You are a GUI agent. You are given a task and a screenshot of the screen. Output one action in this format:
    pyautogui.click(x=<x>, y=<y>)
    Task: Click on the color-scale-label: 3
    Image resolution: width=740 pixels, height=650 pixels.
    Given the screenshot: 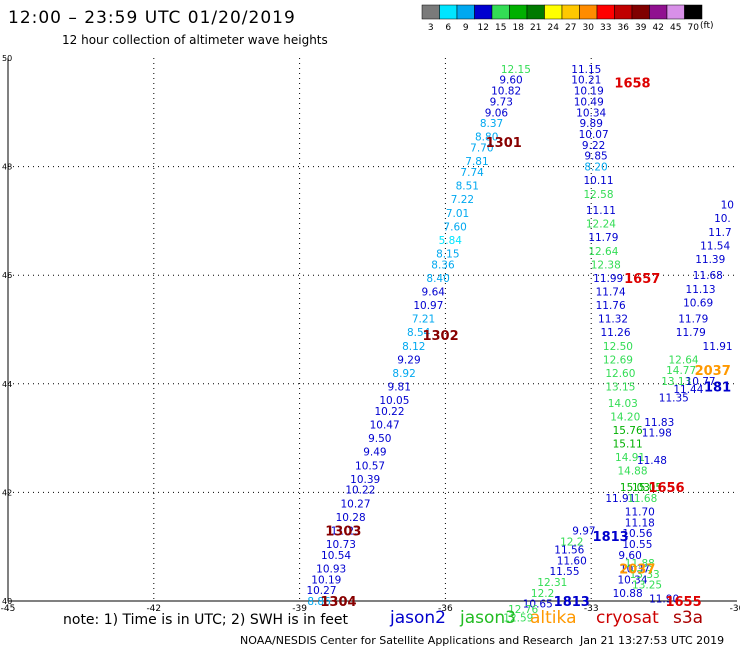 What is the action you would take?
    pyautogui.click(x=431, y=28)
    